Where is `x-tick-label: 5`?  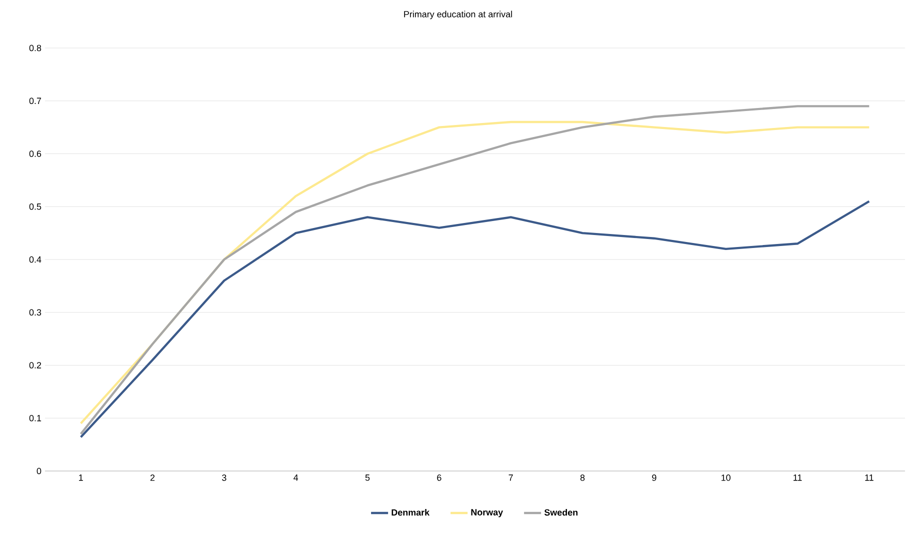 x-tick-label: 5 is located at coordinates (367, 477).